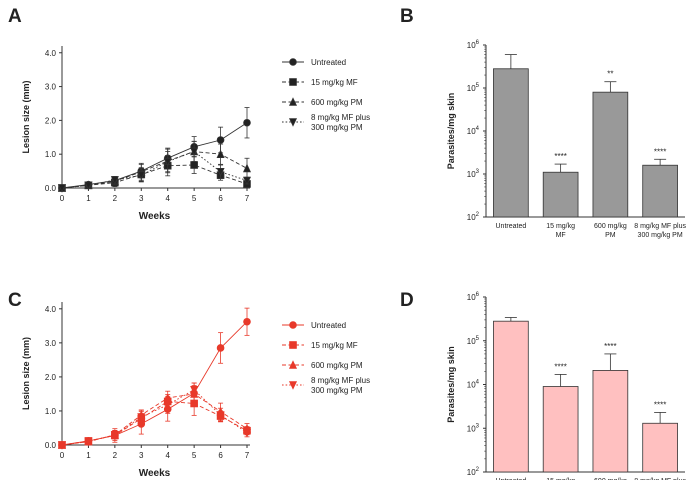 The height and width of the screenshot is (480, 700). What do you see at coordinates (451, 384) in the screenshot?
I see `y-axis-title: Parasites/mg skin` at bounding box center [451, 384].